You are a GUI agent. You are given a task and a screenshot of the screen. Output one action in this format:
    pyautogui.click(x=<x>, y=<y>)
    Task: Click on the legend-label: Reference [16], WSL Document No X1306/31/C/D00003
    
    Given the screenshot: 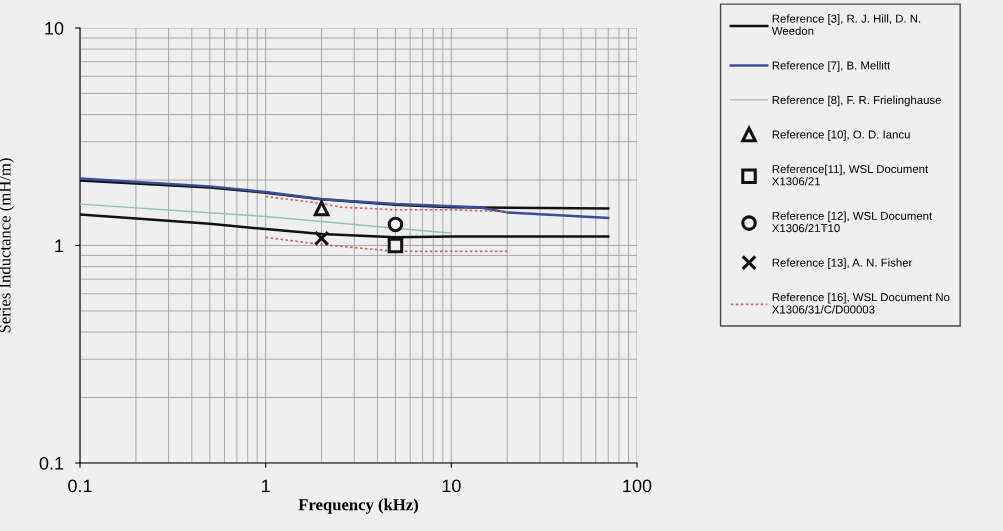 What is the action you would take?
    pyautogui.click(x=861, y=303)
    